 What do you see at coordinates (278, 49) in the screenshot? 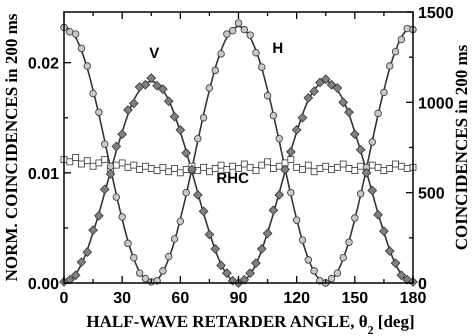
I see `series-label: H` at bounding box center [278, 49].